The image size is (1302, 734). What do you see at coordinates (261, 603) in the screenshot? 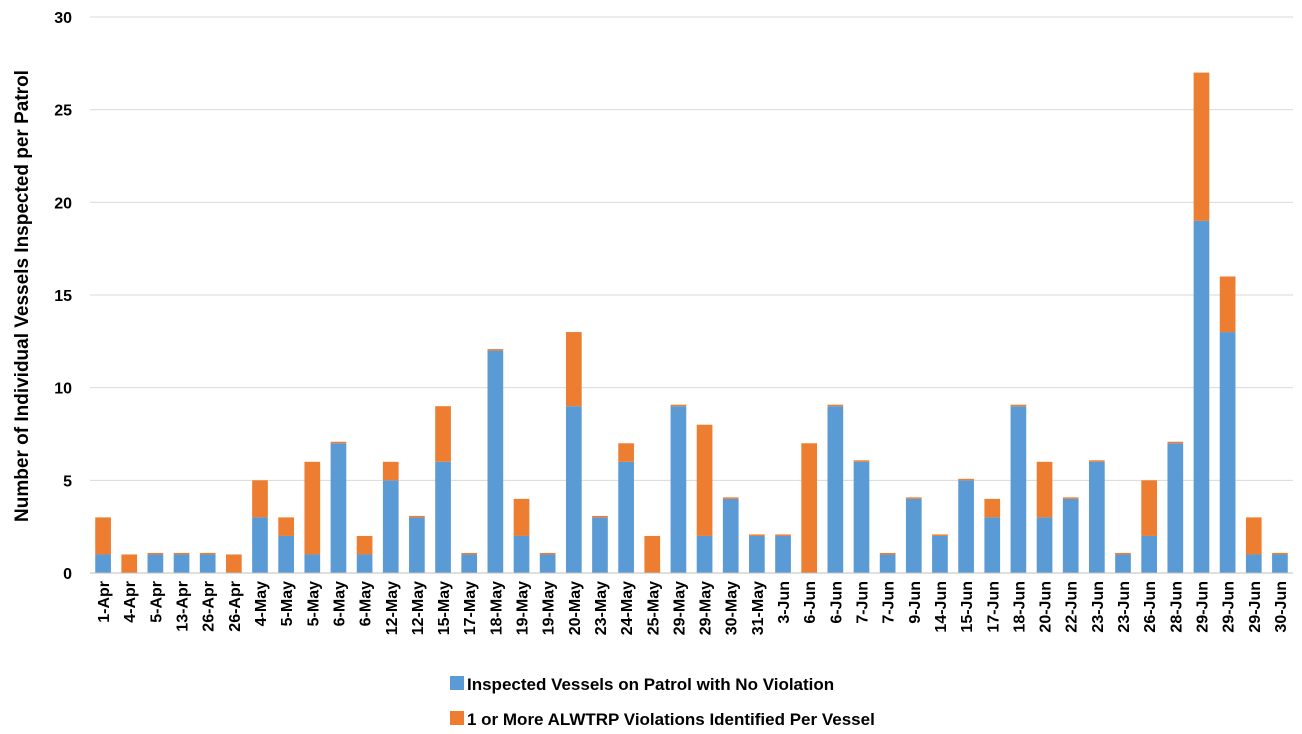
I see `x-tick-label: 4-May` at bounding box center [261, 603].